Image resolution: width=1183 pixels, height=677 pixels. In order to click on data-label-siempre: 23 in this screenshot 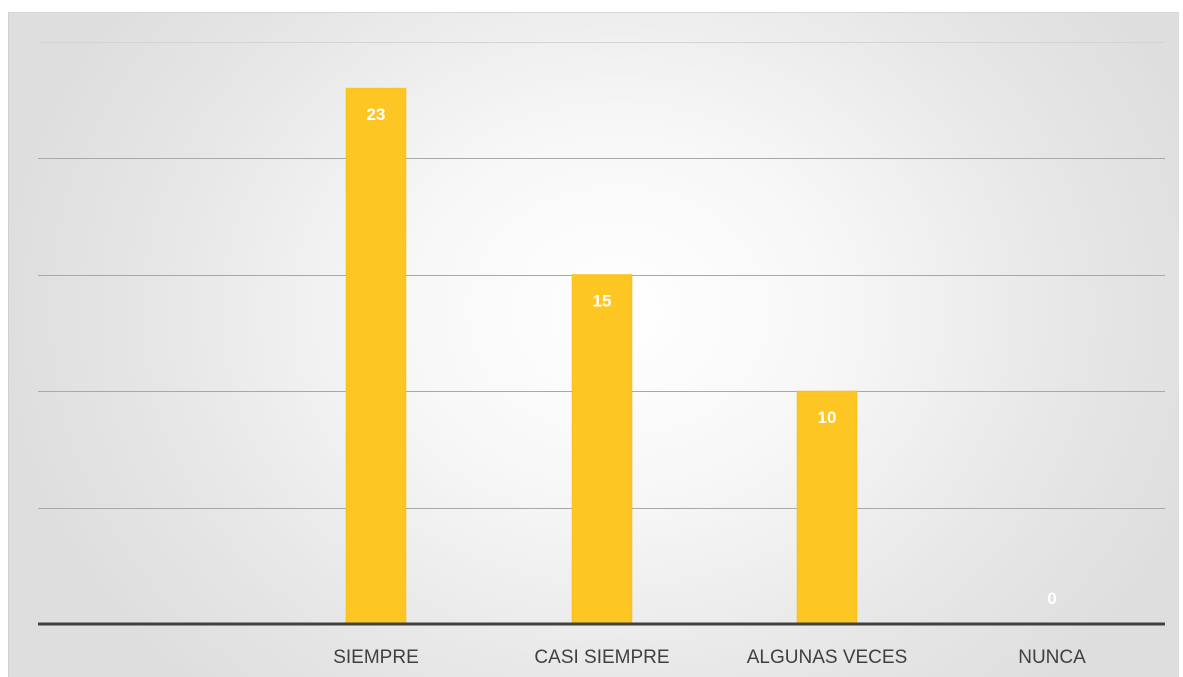, I will do `click(376, 114)`.